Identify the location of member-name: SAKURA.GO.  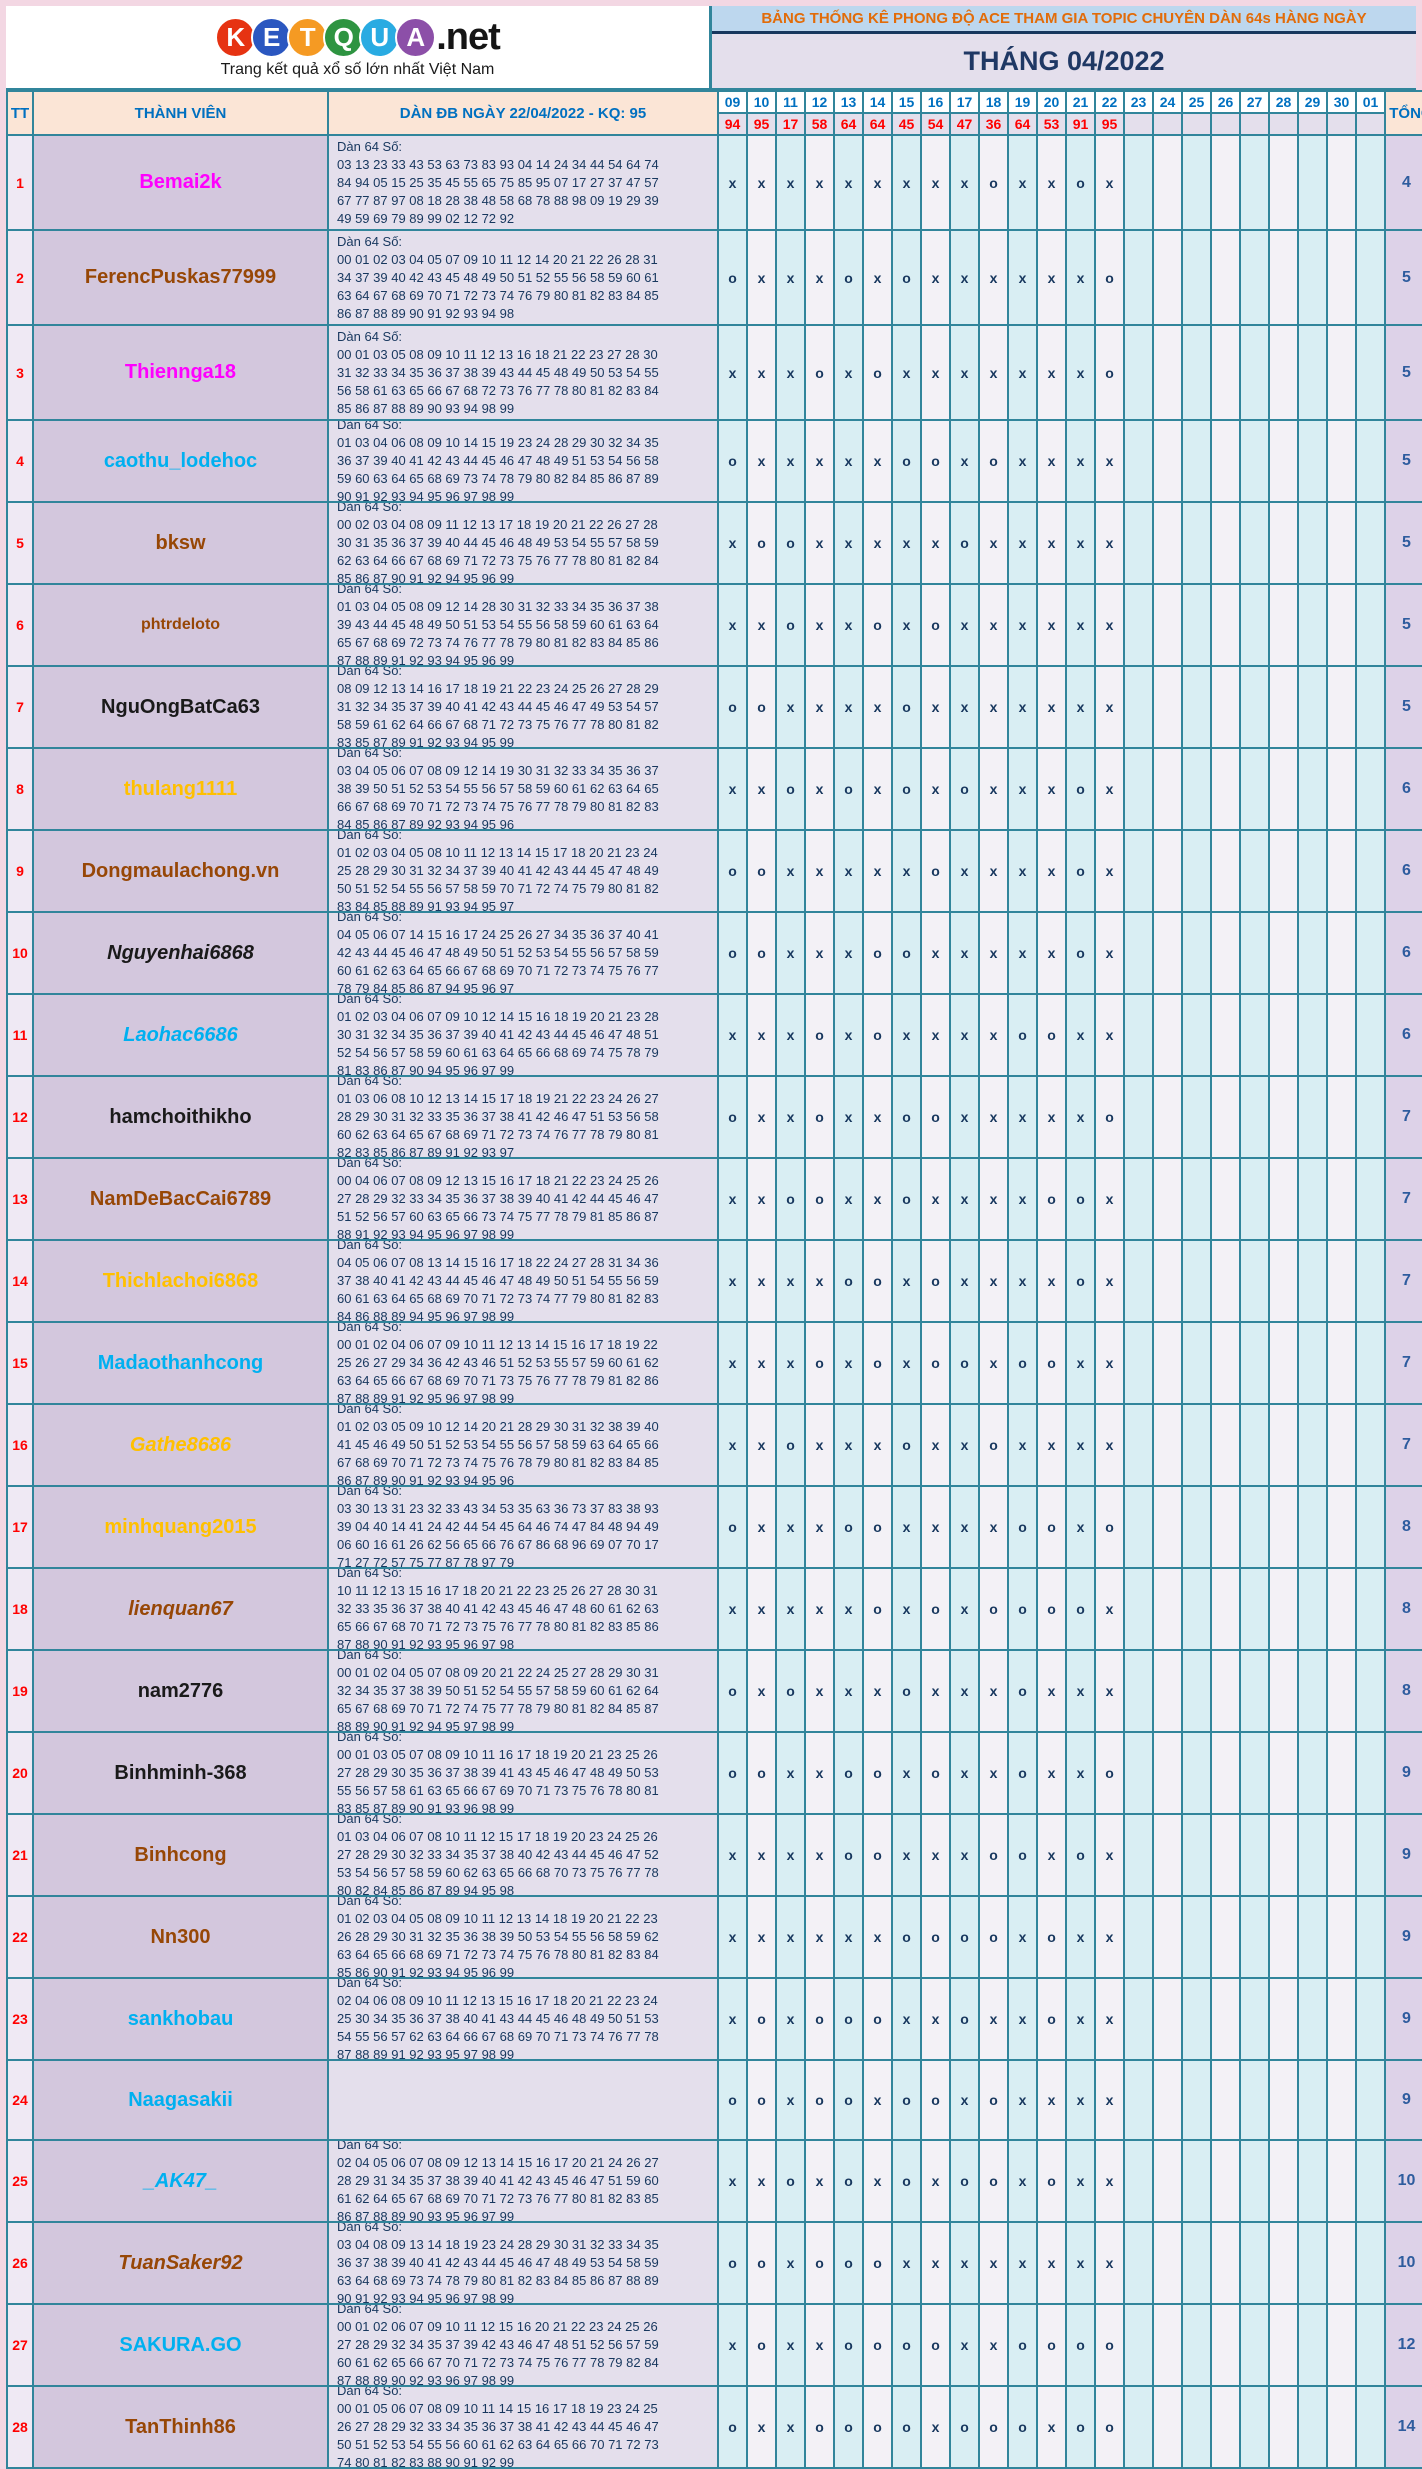
(180, 2345).